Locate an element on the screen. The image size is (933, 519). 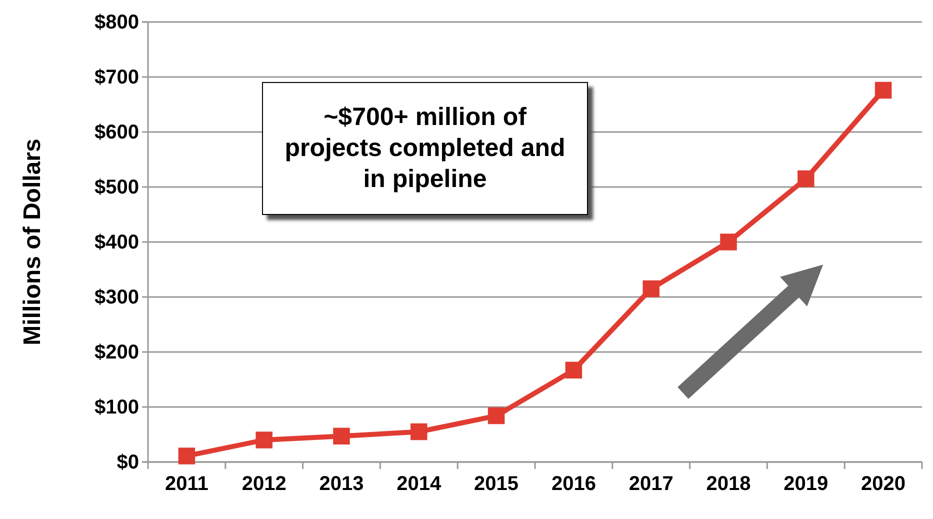
x-tick-label: 2020 is located at coordinates (883, 484).